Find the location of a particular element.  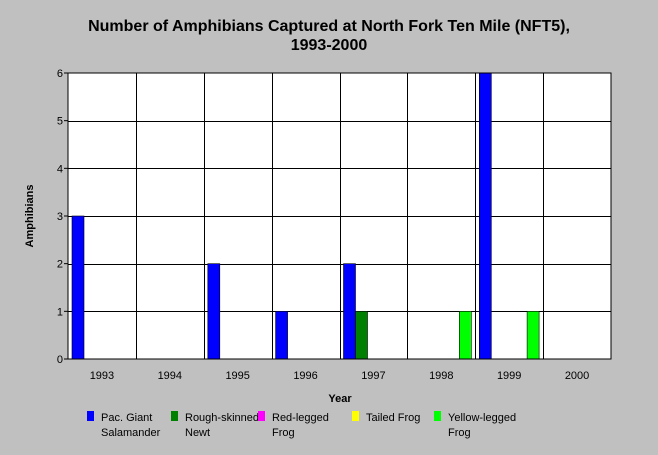

x-tick-label: 1999 is located at coordinates (509, 376).